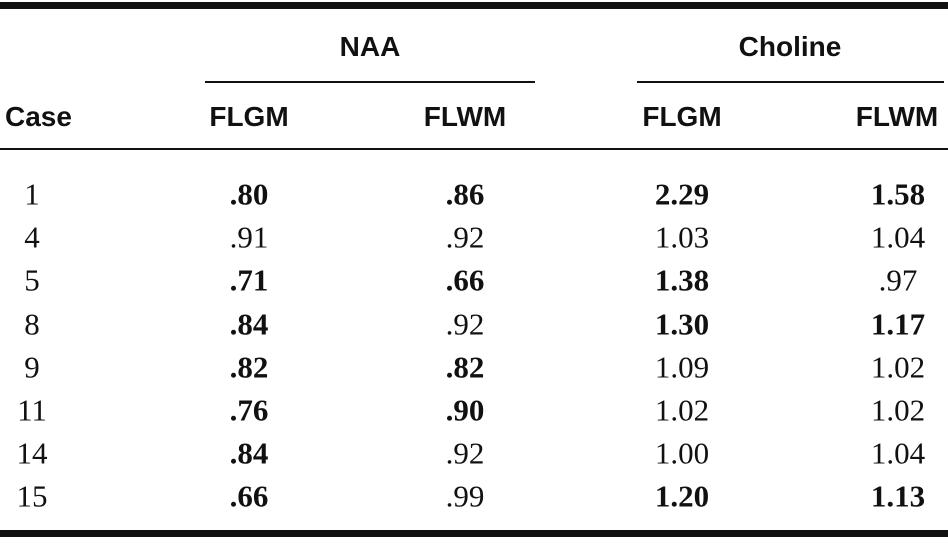  What do you see at coordinates (474, 5) in the screenshot?
I see `top-rule` at bounding box center [474, 5].